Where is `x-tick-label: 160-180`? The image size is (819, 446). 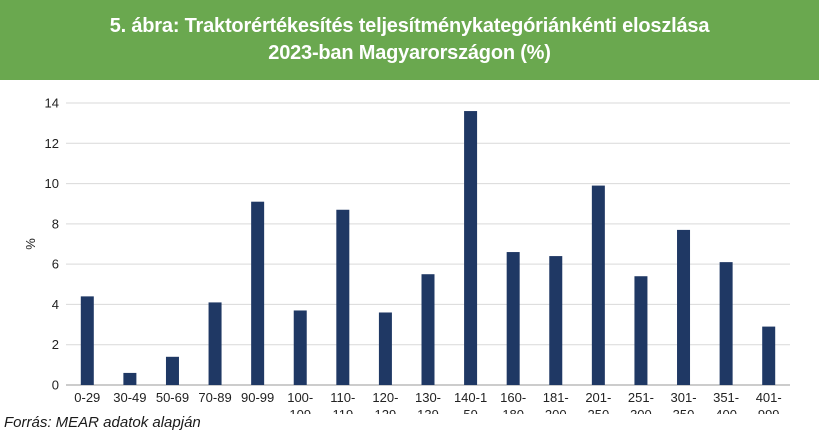 x-tick-label: 160-180 is located at coordinates (513, 402).